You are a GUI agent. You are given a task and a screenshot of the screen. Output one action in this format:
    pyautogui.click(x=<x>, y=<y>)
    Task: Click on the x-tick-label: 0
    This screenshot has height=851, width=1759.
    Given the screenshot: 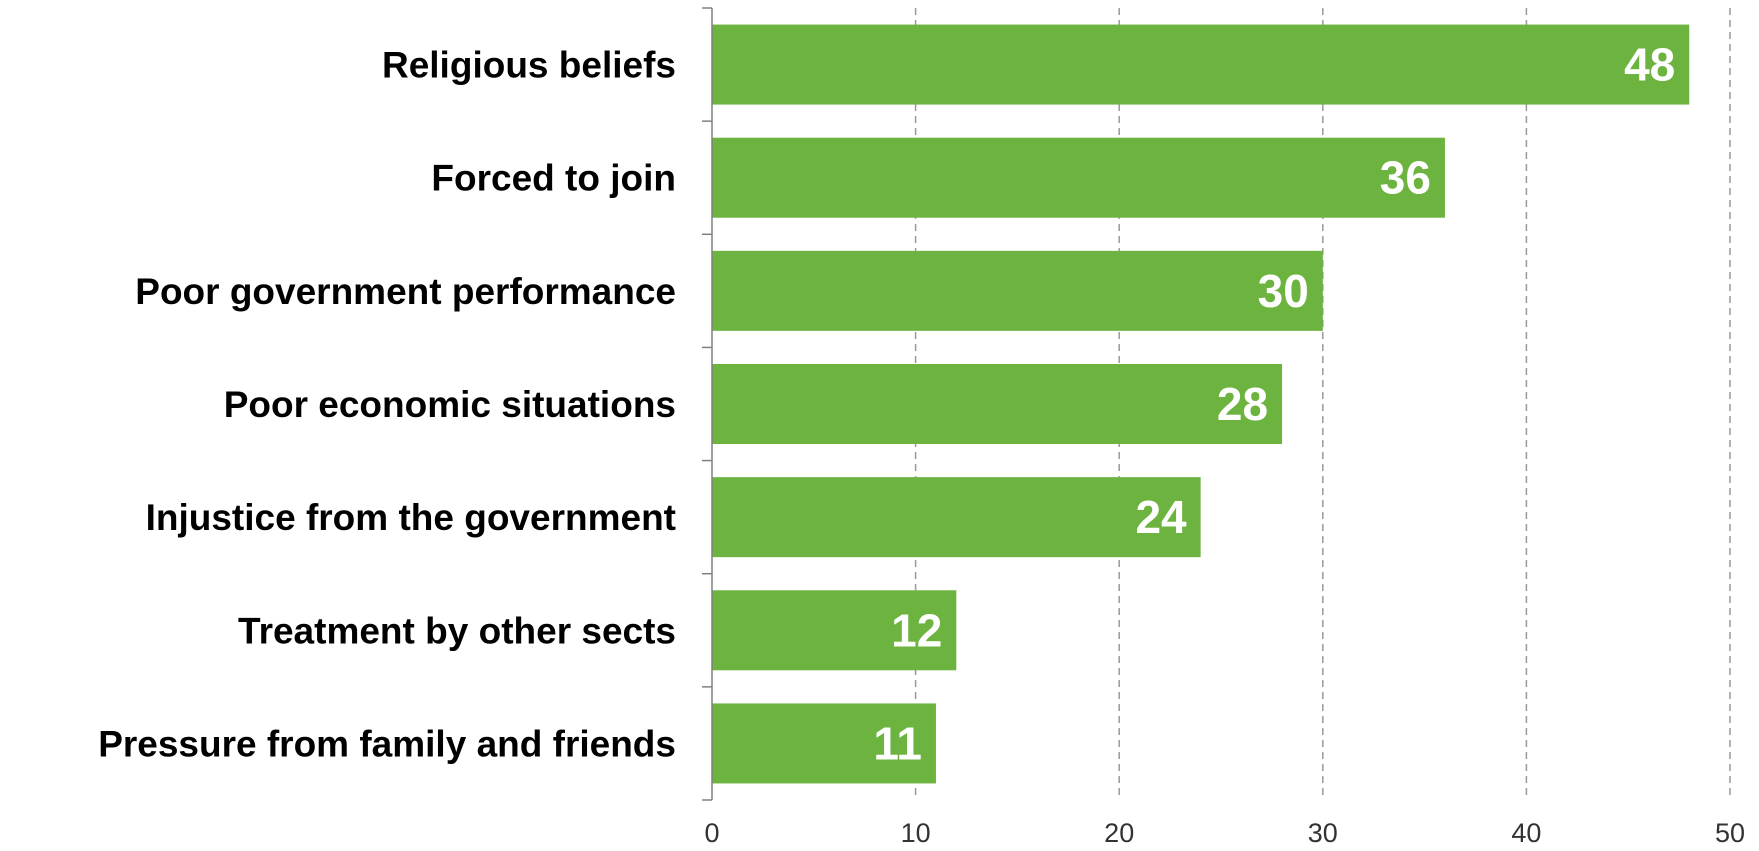 What is the action you would take?
    pyautogui.click(x=711, y=833)
    